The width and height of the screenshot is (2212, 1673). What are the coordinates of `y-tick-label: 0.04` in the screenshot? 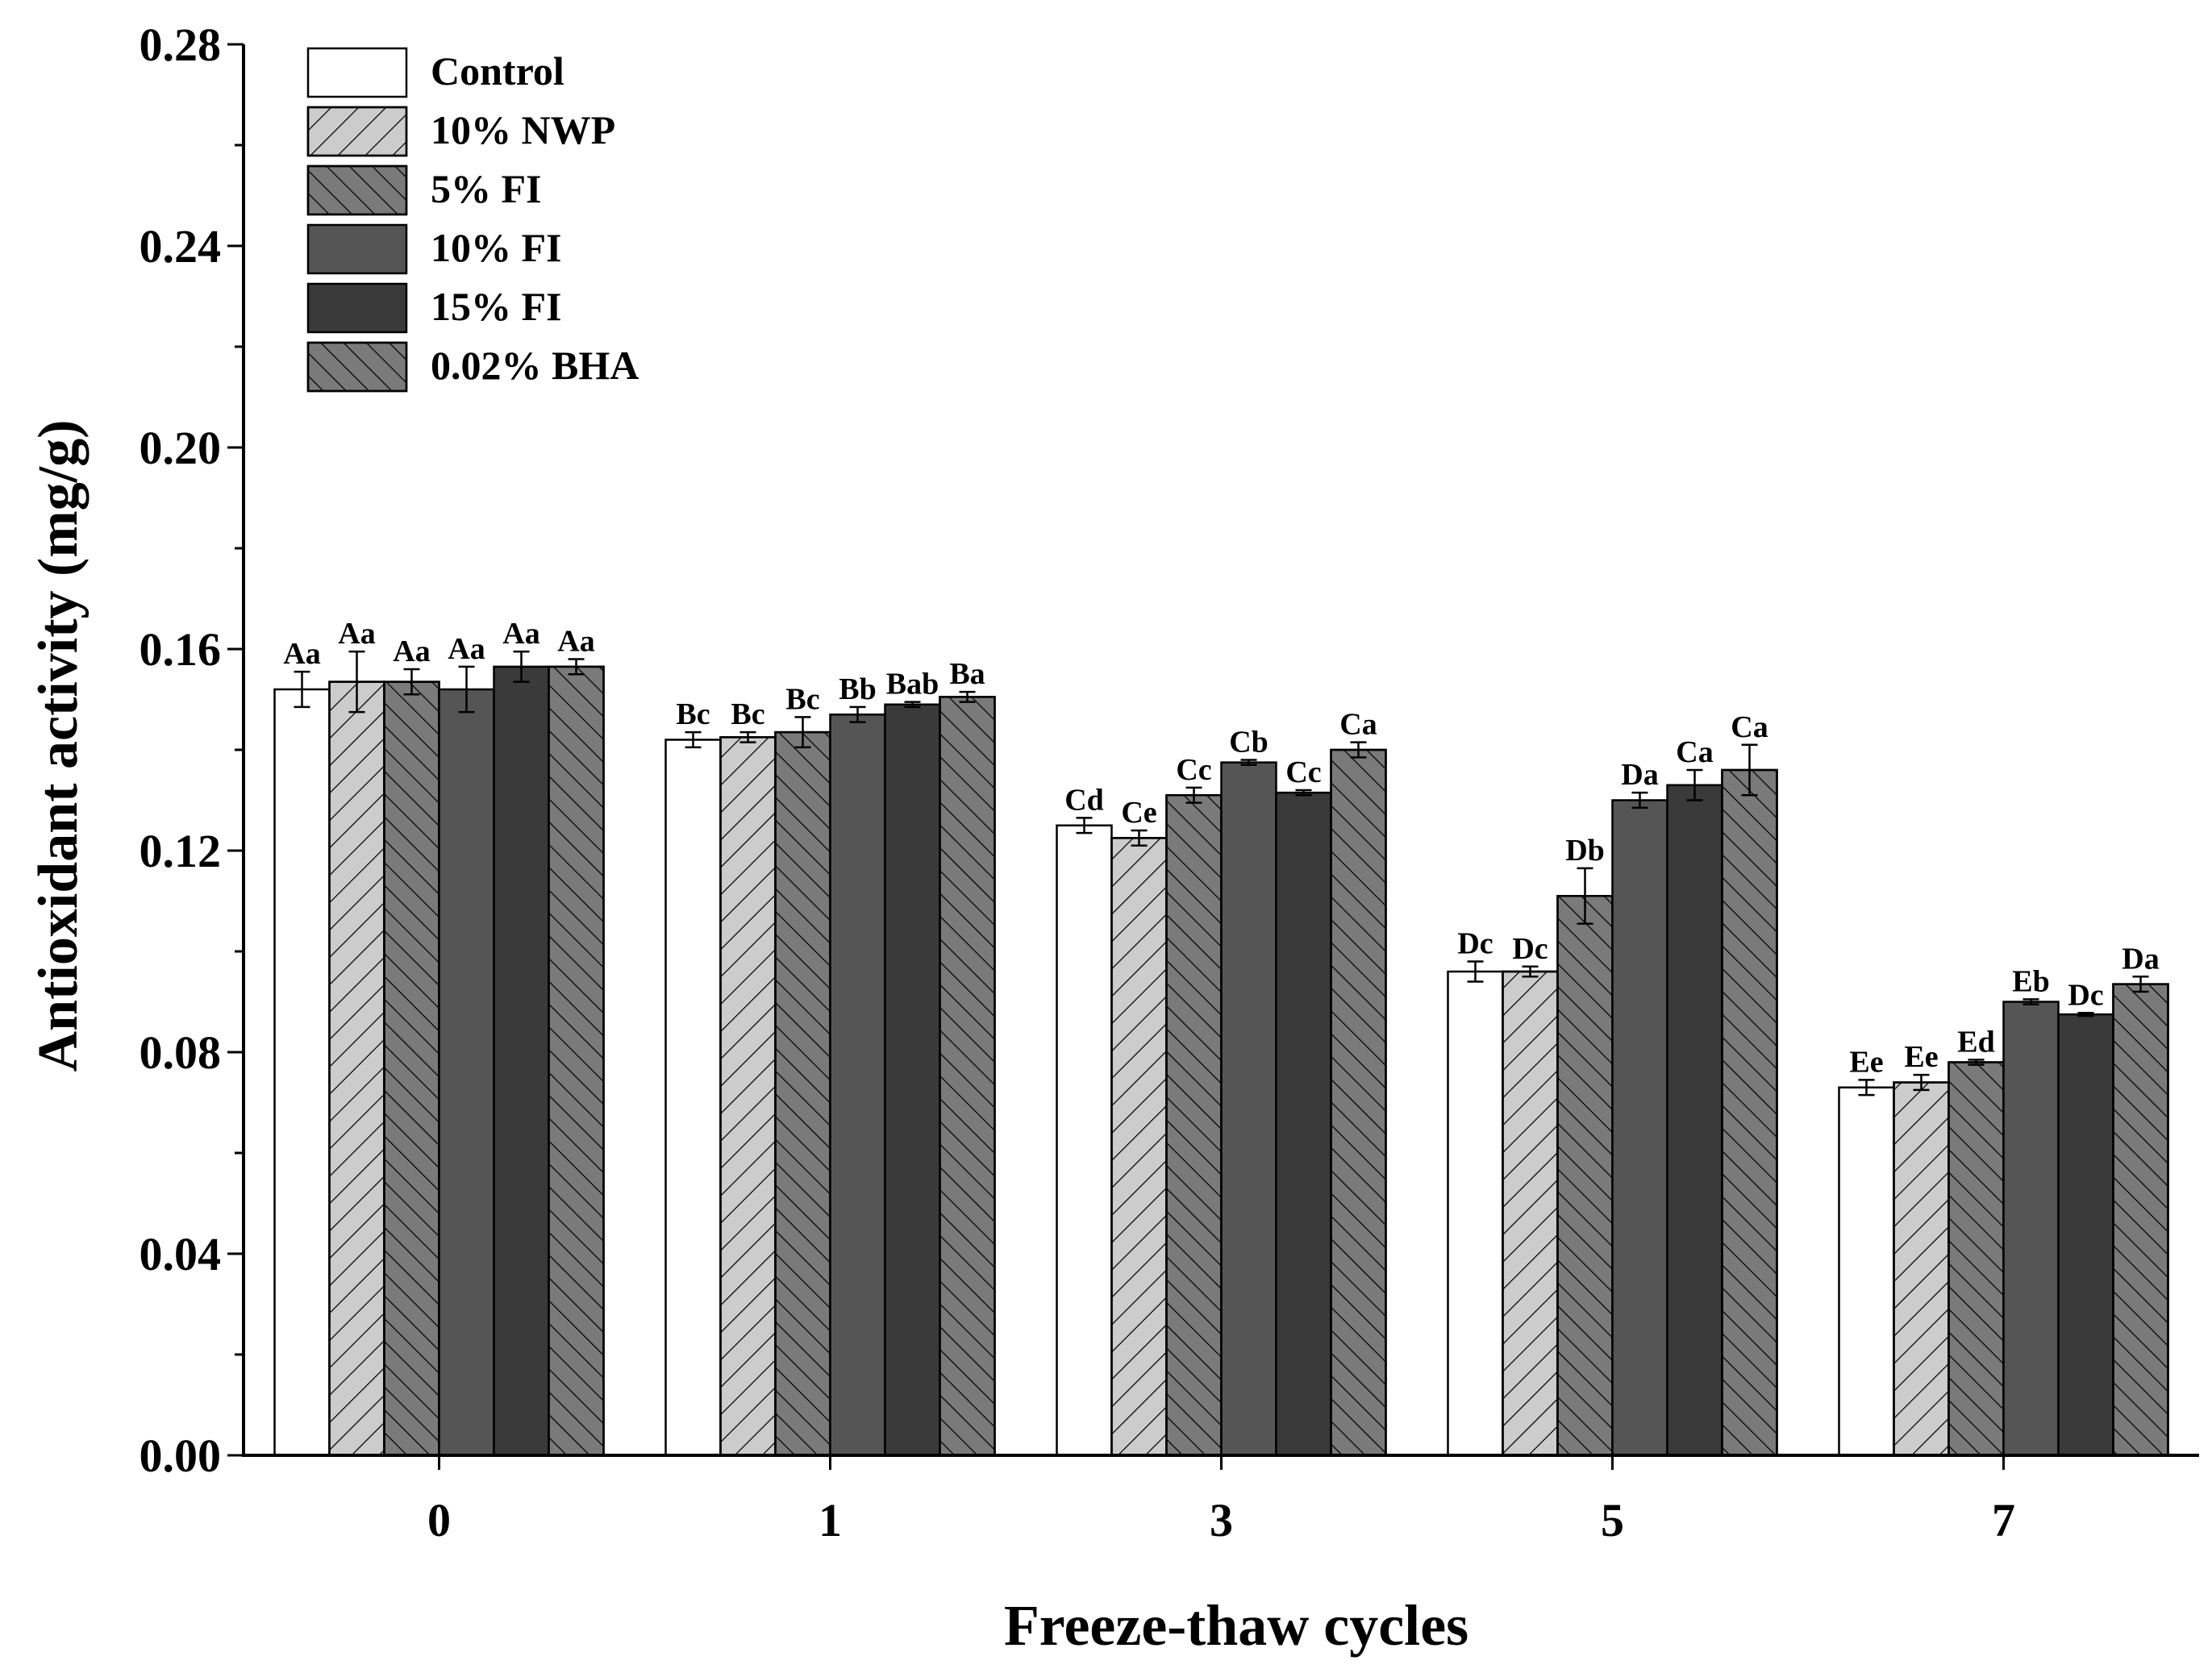 It's located at (181, 1254).